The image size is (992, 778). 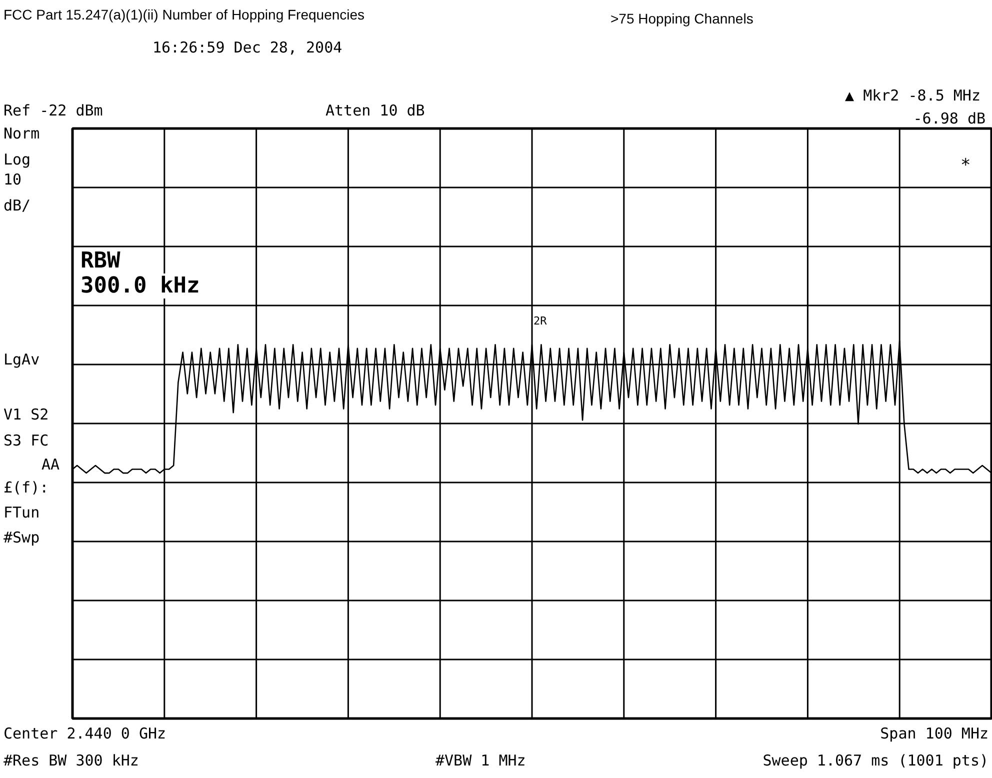 I want to click on text: 16:26:59 Dec 28, 2004, so click(x=247, y=47).